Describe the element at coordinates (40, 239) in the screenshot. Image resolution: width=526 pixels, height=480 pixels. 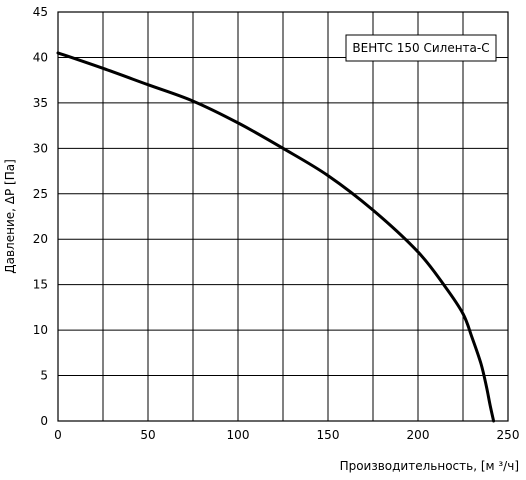
I see `y-tick-label: 20` at that location.